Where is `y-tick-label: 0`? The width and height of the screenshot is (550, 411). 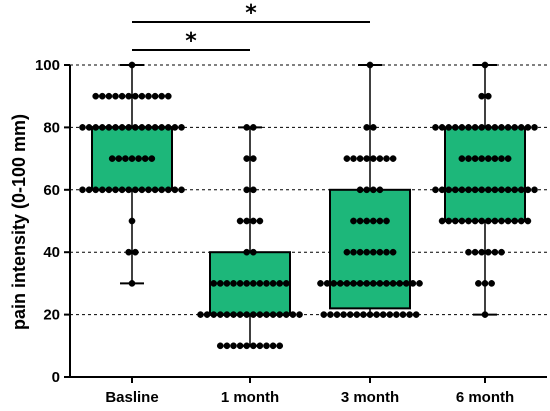 y-tick-label: 0 is located at coordinates (56, 377).